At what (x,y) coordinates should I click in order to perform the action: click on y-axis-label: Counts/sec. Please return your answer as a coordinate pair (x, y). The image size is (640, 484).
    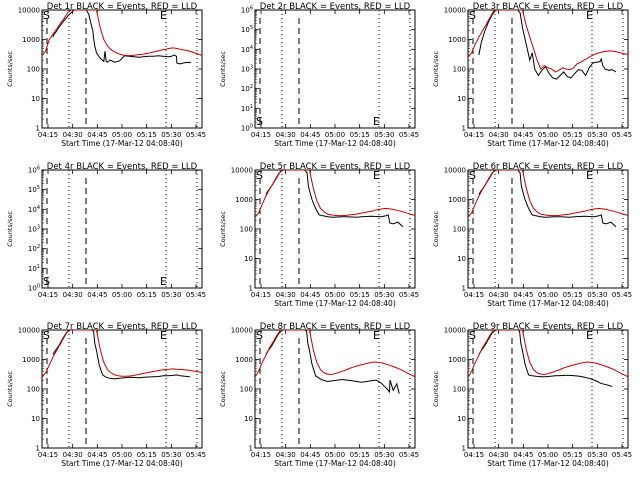
    Looking at the image, I should click on (223, 229).